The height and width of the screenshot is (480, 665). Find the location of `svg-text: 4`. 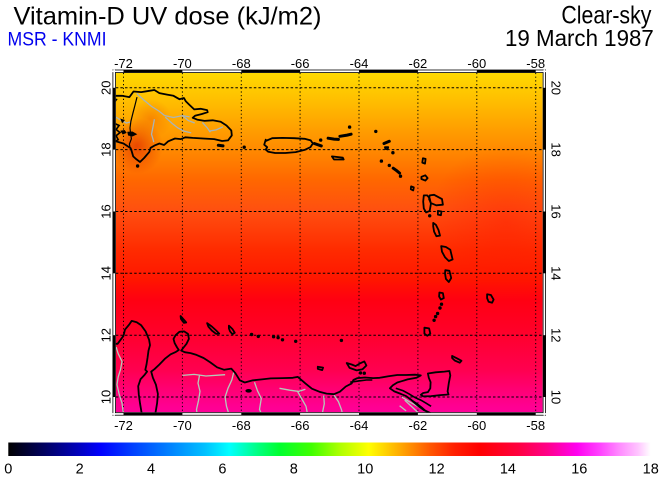

svg-text: 4 is located at coordinates (151, 470).